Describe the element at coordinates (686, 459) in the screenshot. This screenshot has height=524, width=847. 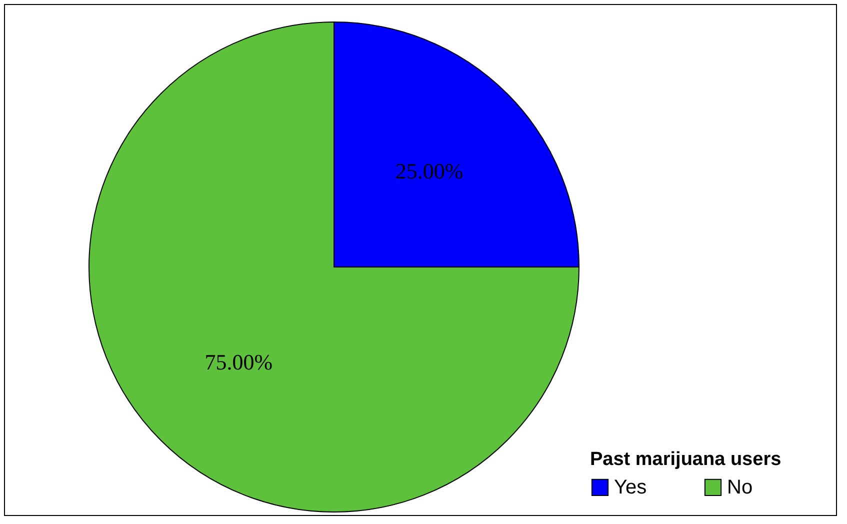
I see `legend-title: Past marijuana users` at that location.